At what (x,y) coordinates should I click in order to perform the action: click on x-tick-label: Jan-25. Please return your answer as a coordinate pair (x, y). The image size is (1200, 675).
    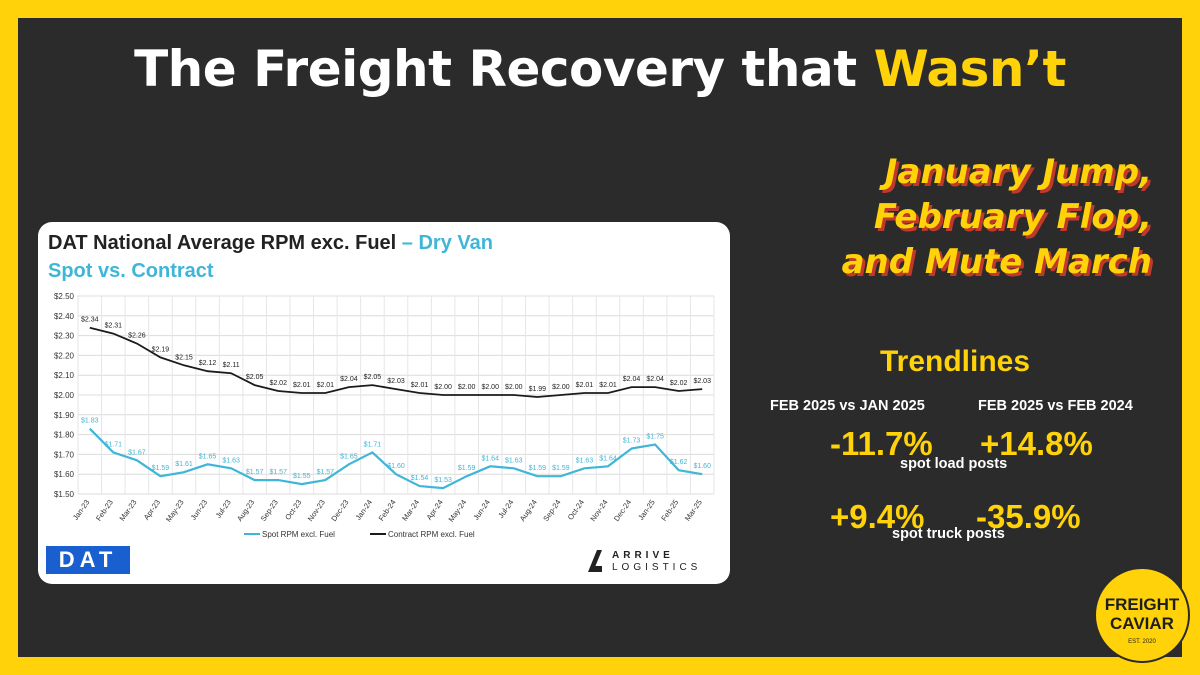
    Looking at the image, I should click on (646, 510).